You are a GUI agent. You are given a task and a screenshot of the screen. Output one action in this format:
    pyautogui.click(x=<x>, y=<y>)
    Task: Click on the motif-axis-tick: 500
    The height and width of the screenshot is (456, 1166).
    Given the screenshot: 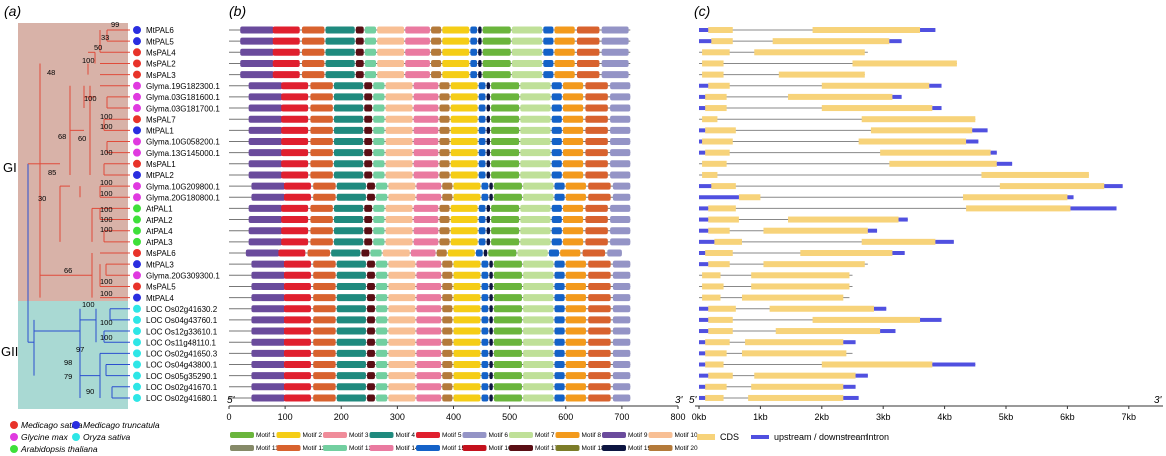 What is the action you would take?
    pyautogui.click(x=509, y=417)
    